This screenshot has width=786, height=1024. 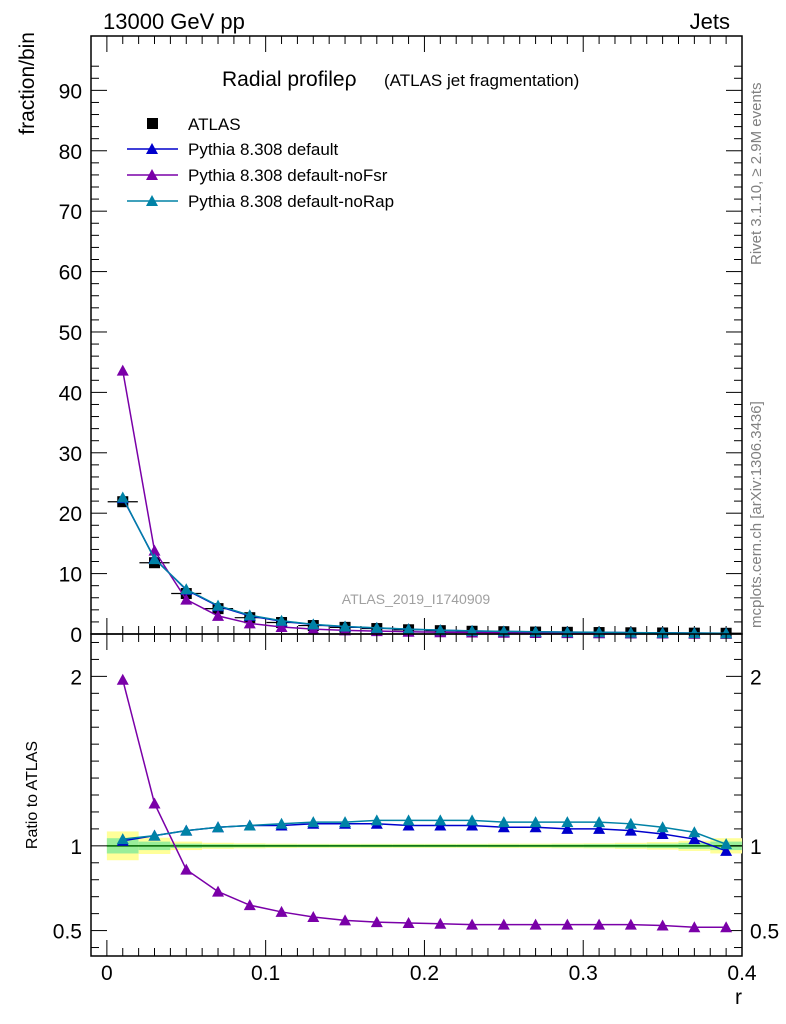 I want to click on main-y-tick-label: 60, so click(x=70, y=273).